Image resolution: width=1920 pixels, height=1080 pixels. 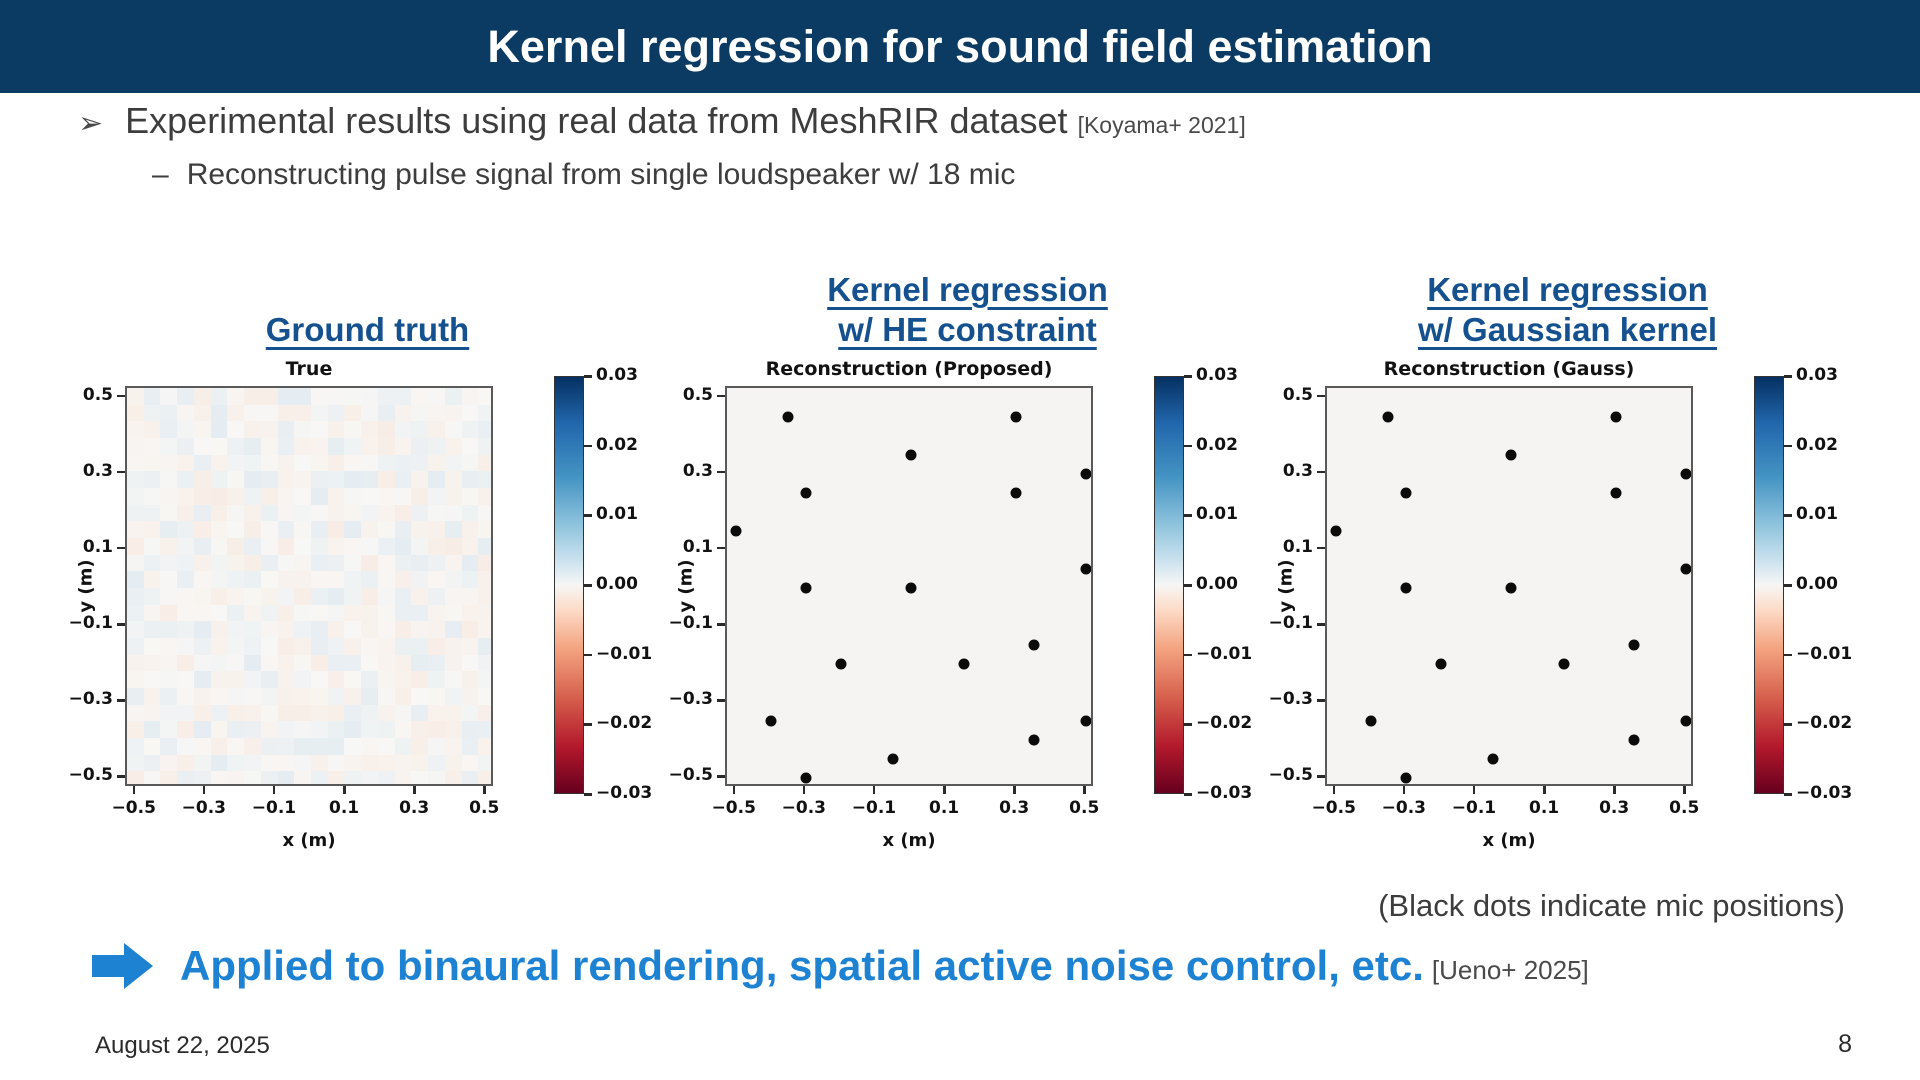 What do you see at coordinates (121, 396) in the screenshot?
I see `y-tick-mark` at bounding box center [121, 396].